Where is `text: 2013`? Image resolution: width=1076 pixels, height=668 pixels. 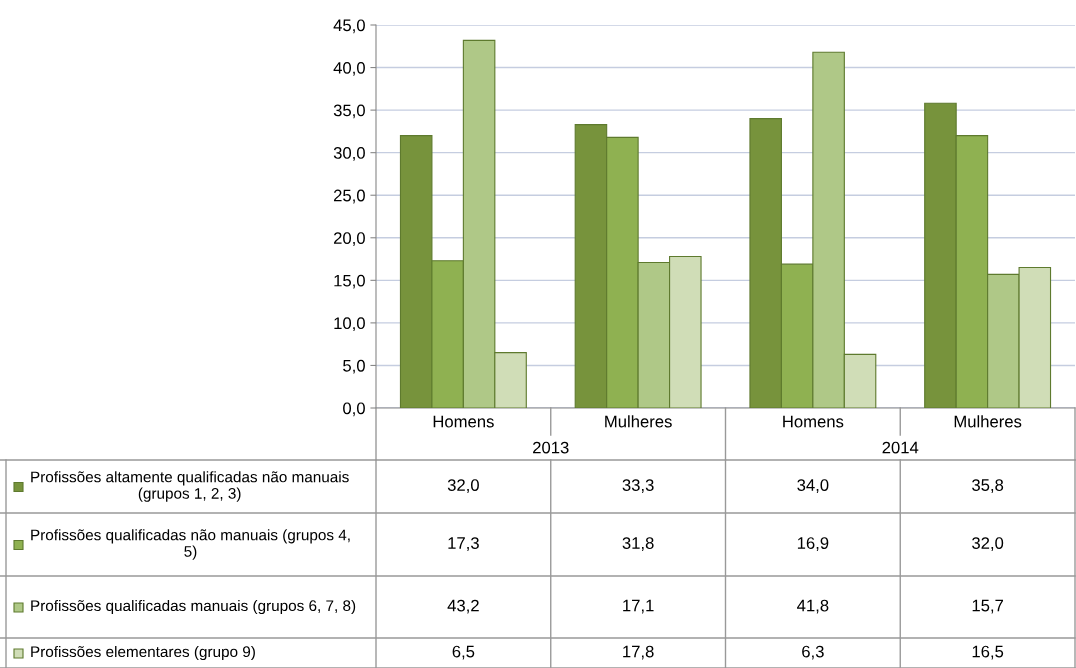 text: 2013 is located at coordinates (551, 447).